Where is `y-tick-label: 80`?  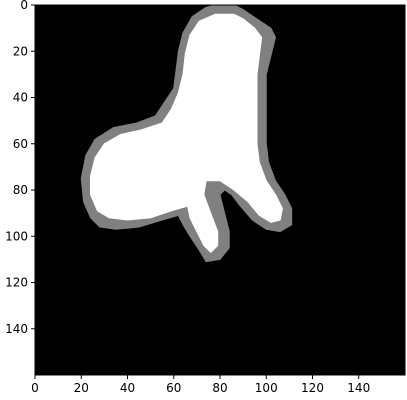
y-tick-label: 80 is located at coordinates (20, 190).